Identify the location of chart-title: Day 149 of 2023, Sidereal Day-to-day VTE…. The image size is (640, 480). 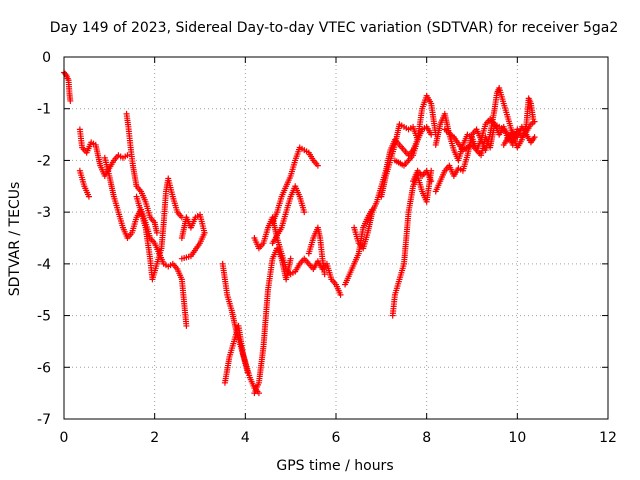
(334, 28).